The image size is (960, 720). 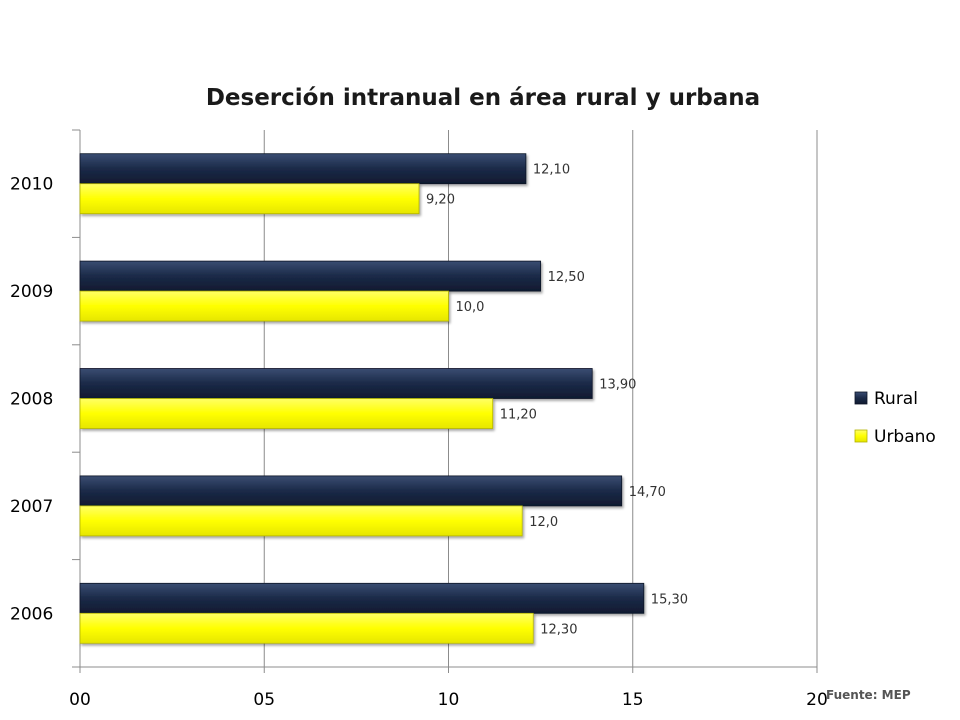 What do you see at coordinates (449, 700) in the screenshot?
I see `x-tick-label: 10` at bounding box center [449, 700].